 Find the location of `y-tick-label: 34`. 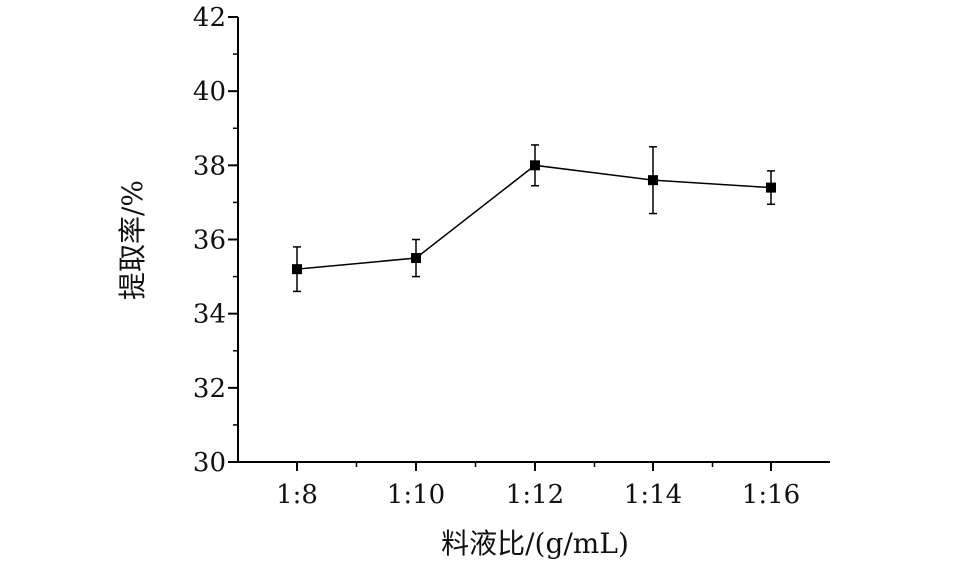

y-tick-label: 34 is located at coordinates (209, 315).